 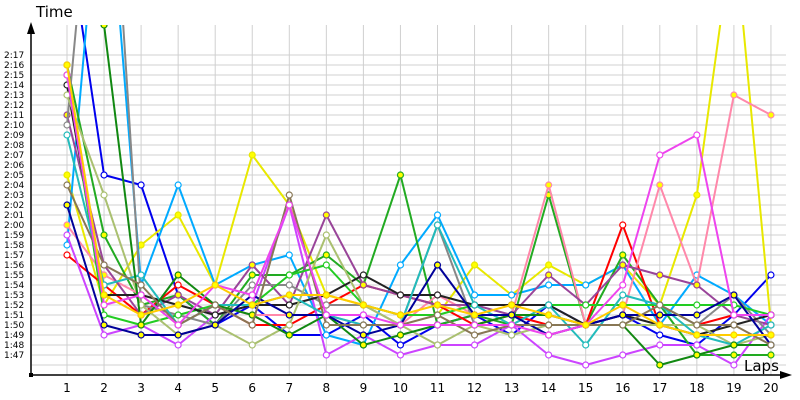 I want to click on y-tick-label: 2:12, so click(x=14, y=106).